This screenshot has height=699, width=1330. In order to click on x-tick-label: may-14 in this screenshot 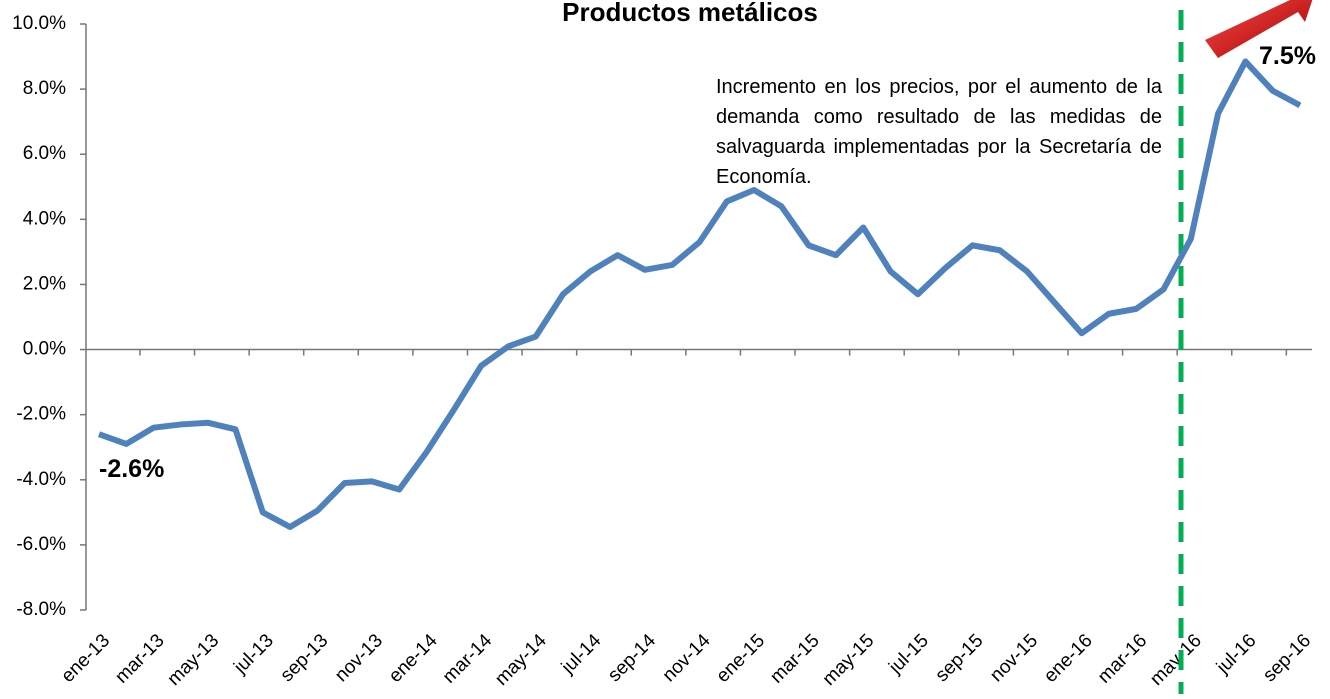, I will do `click(521, 660)`.